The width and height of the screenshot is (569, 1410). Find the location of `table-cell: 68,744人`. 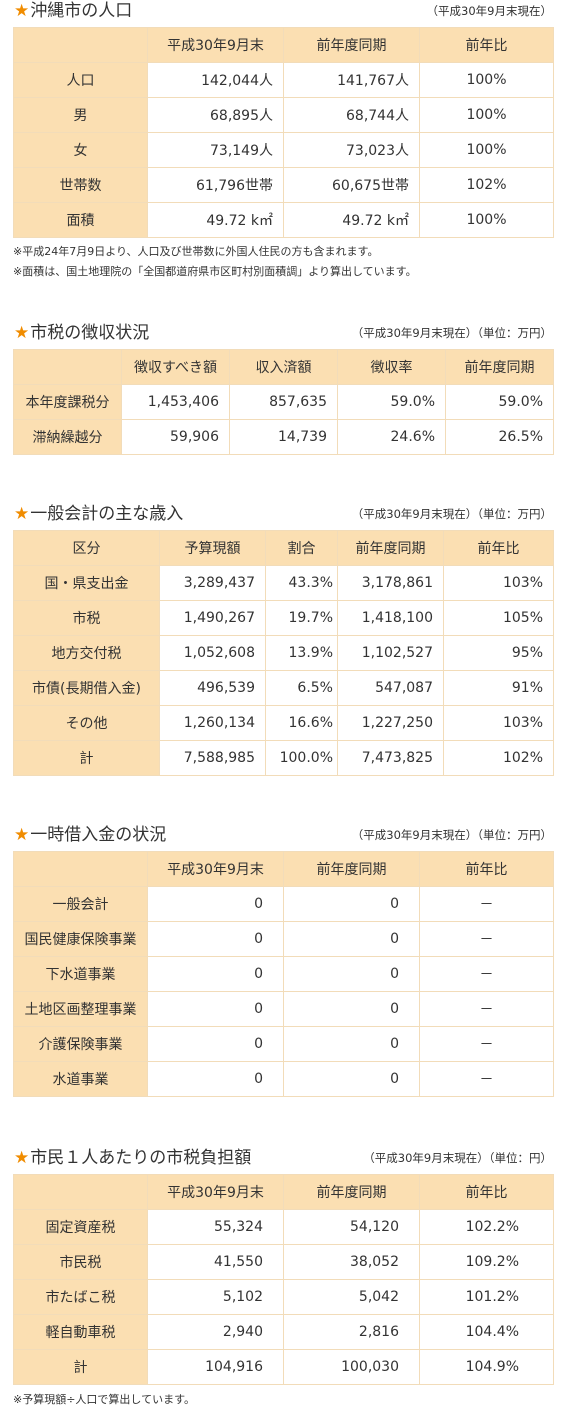

table-cell: 68,744人 is located at coordinates (351, 115).